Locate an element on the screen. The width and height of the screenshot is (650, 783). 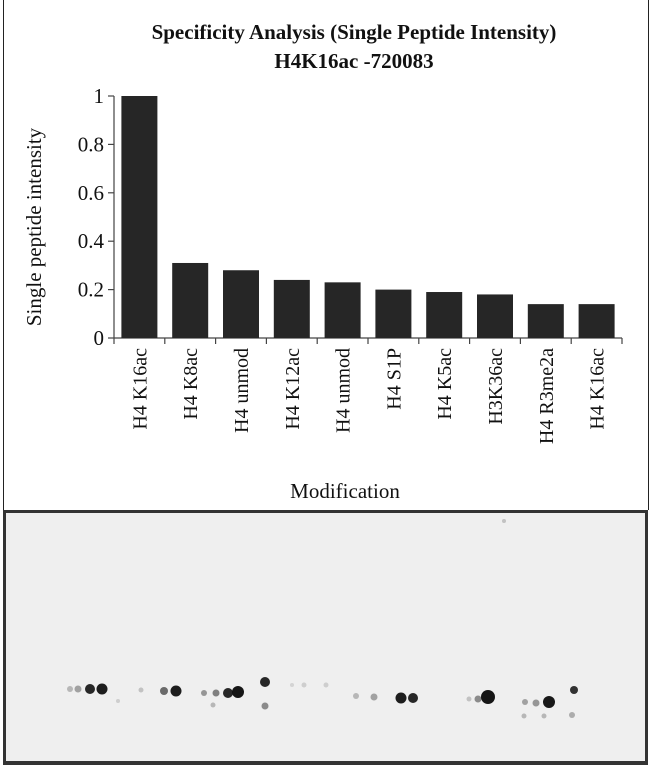
x-tick-label: H3K36ac is located at coordinates (496, 386).